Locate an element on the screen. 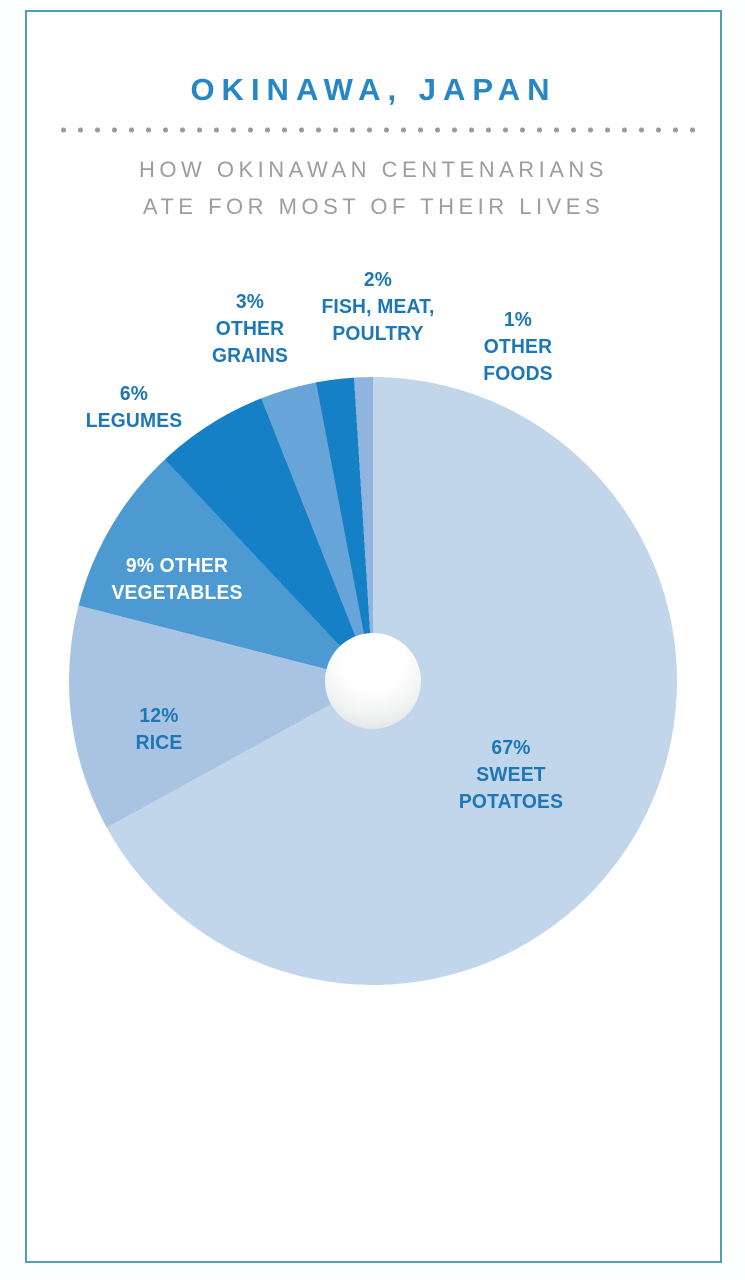 The image size is (745, 1280). label-sweet-potatoes: 67% SWEET POTATOES is located at coordinates (511, 774).